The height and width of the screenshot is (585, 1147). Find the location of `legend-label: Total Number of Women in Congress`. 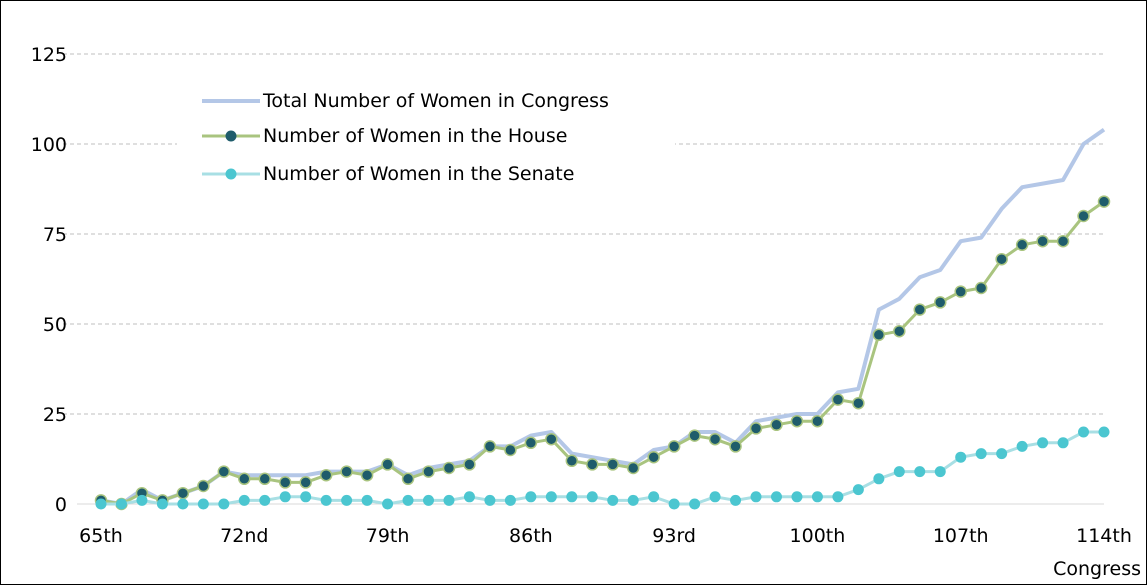

legend-label: Total Number of Women in Congress is located at coordinates (435, 101).